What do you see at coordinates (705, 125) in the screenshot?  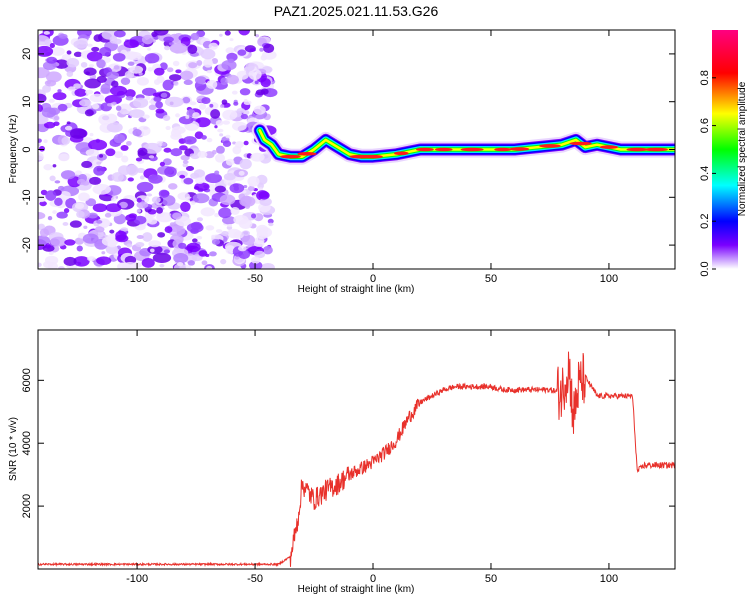 I see `colorbar-tick-label: 0.6` at bounding box center [705, 125].